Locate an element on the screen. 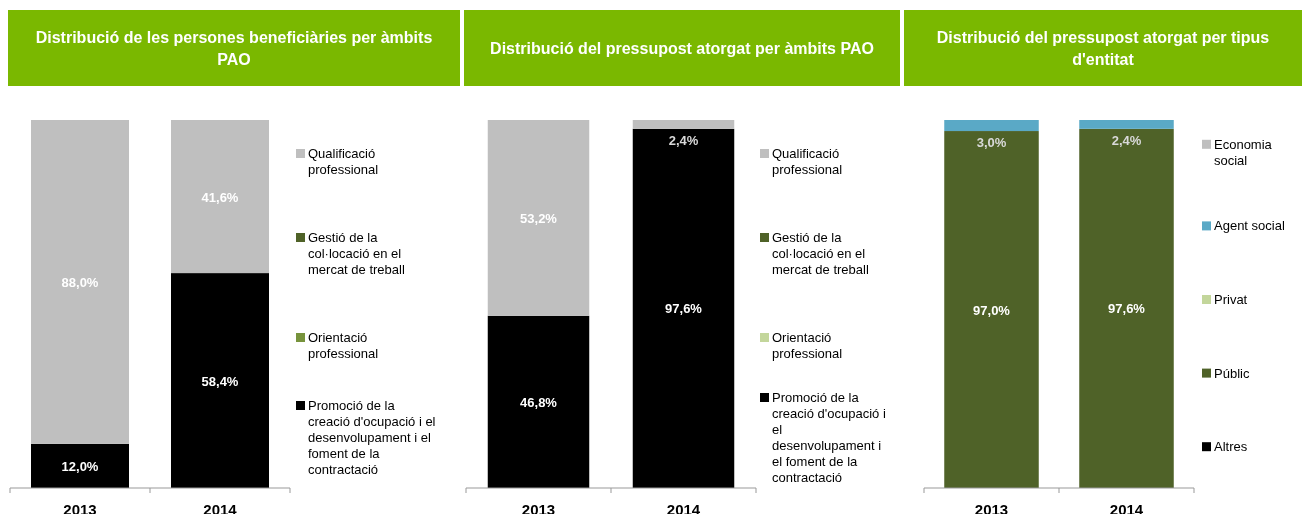  data-label: 53,2% is located at coordinates (539, 218).